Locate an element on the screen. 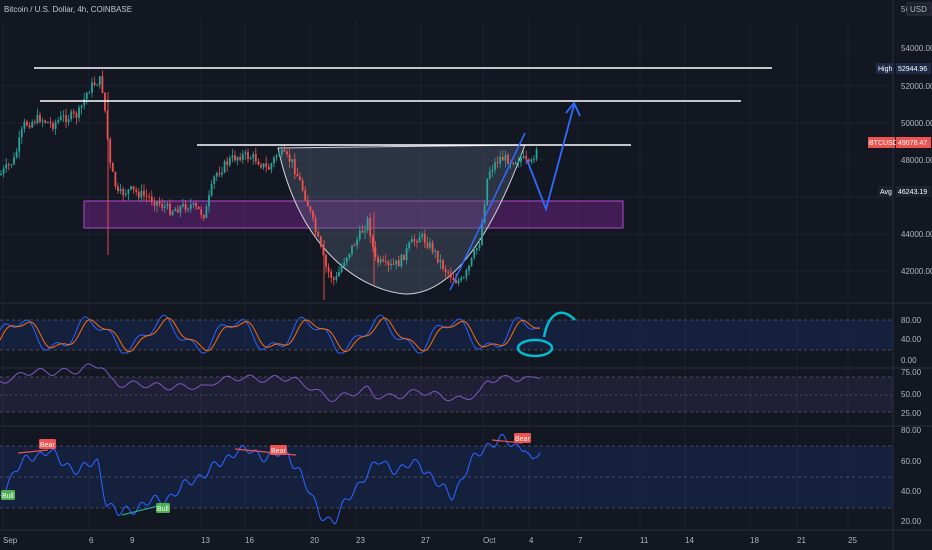 This screenshot has height=550, width=932. high-tag-label: High is located at coordinates (885, 69).